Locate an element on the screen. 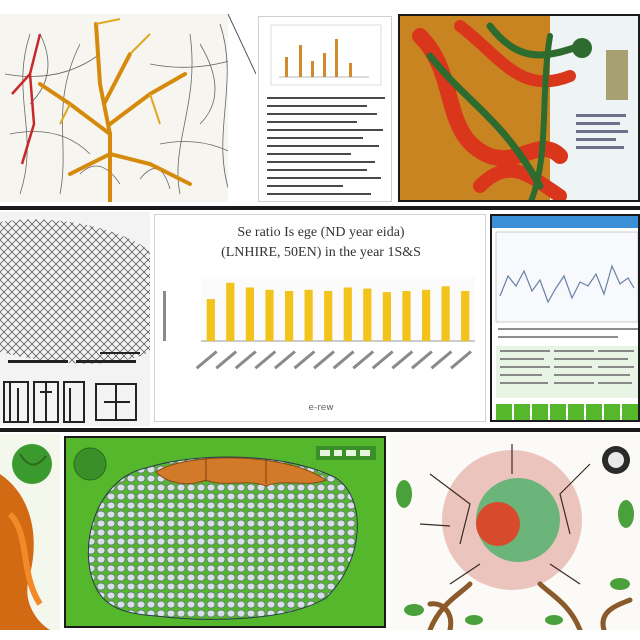 The image size is (640, 640). chart-title-line2: (LNHIRE, 50EN) in the year 1S&S is located at coordinates (321, 252).